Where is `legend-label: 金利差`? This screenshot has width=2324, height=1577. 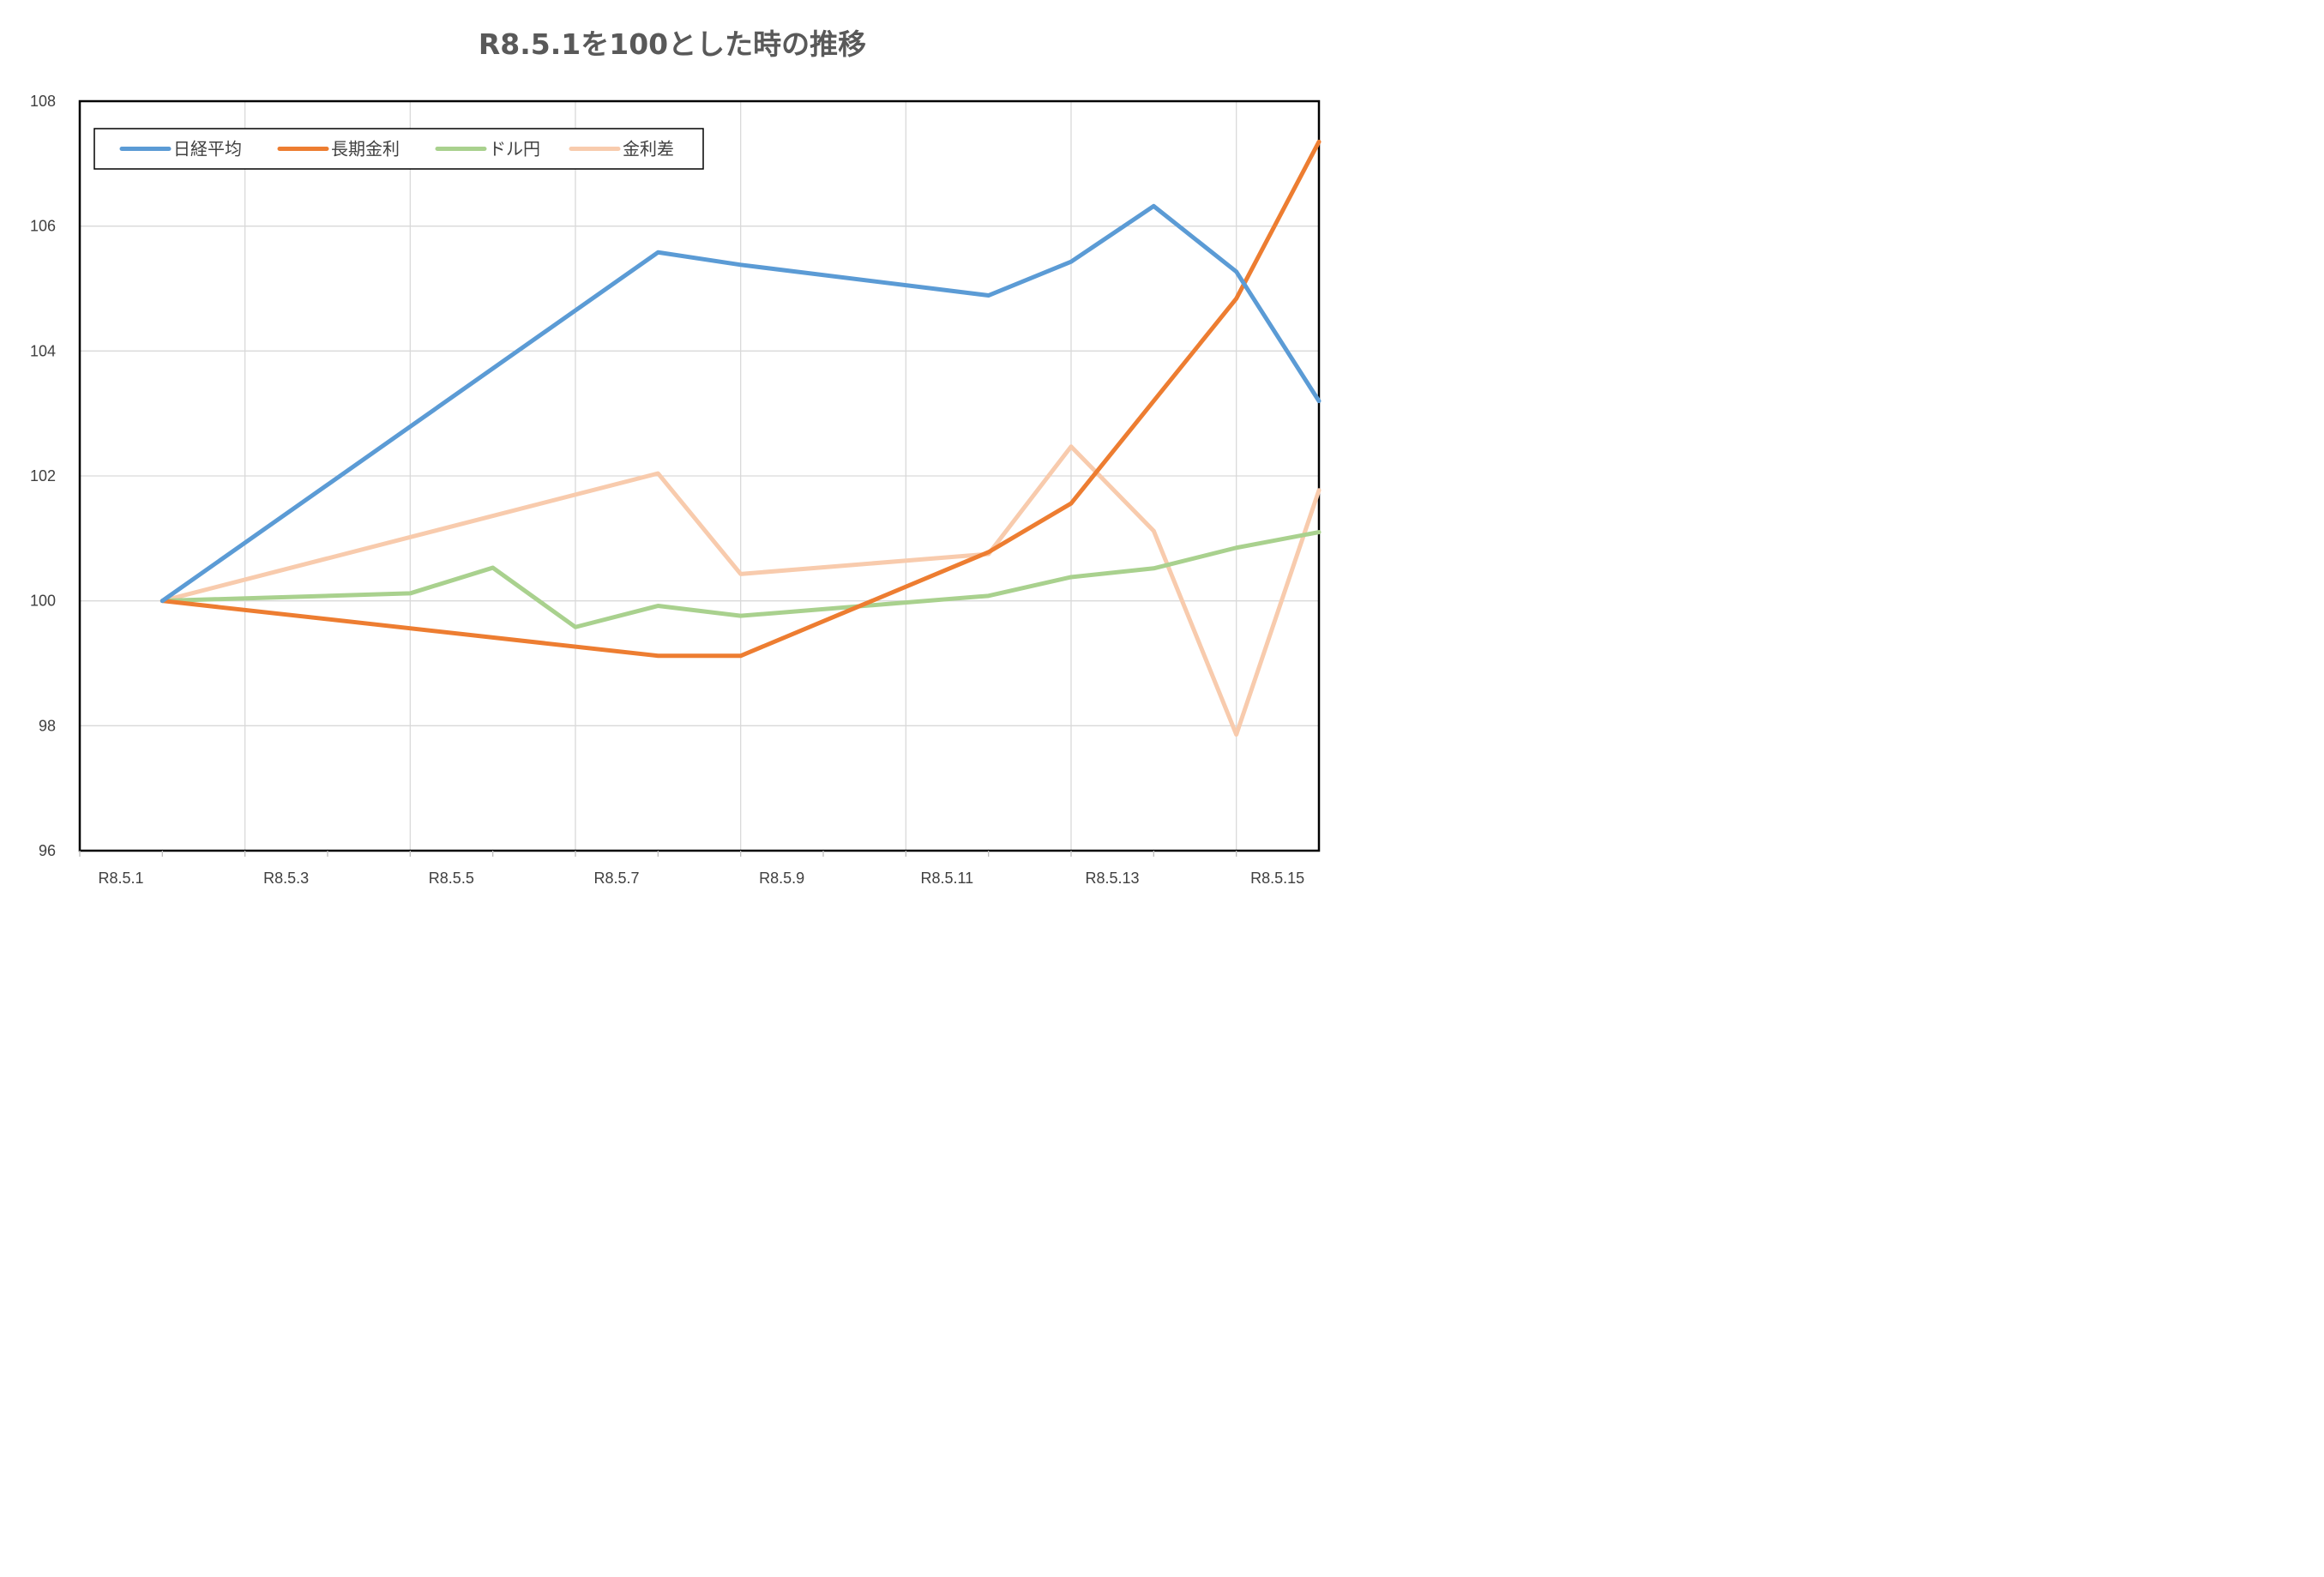 legend-label: 金利差 is located at coordinates (648, 149).